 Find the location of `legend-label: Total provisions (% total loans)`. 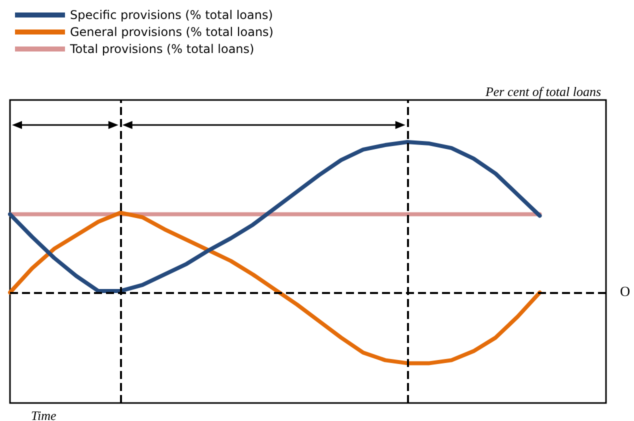

legend-label: Total provisions (% total loans) is located at coordinates (161, 49).